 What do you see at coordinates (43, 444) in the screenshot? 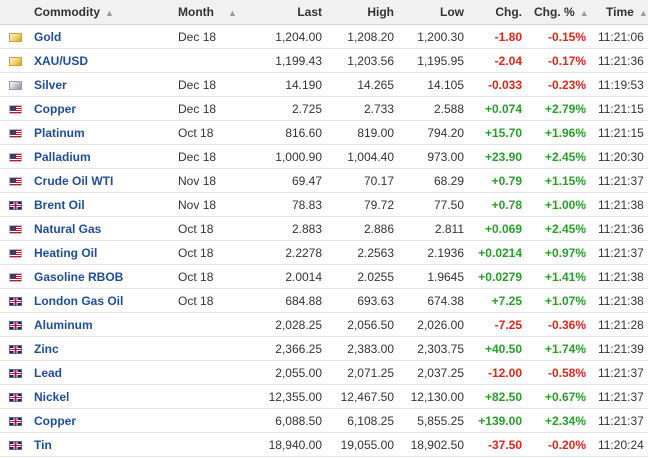
I see `commodity-link: Tin` at bounding box center [43, 444].